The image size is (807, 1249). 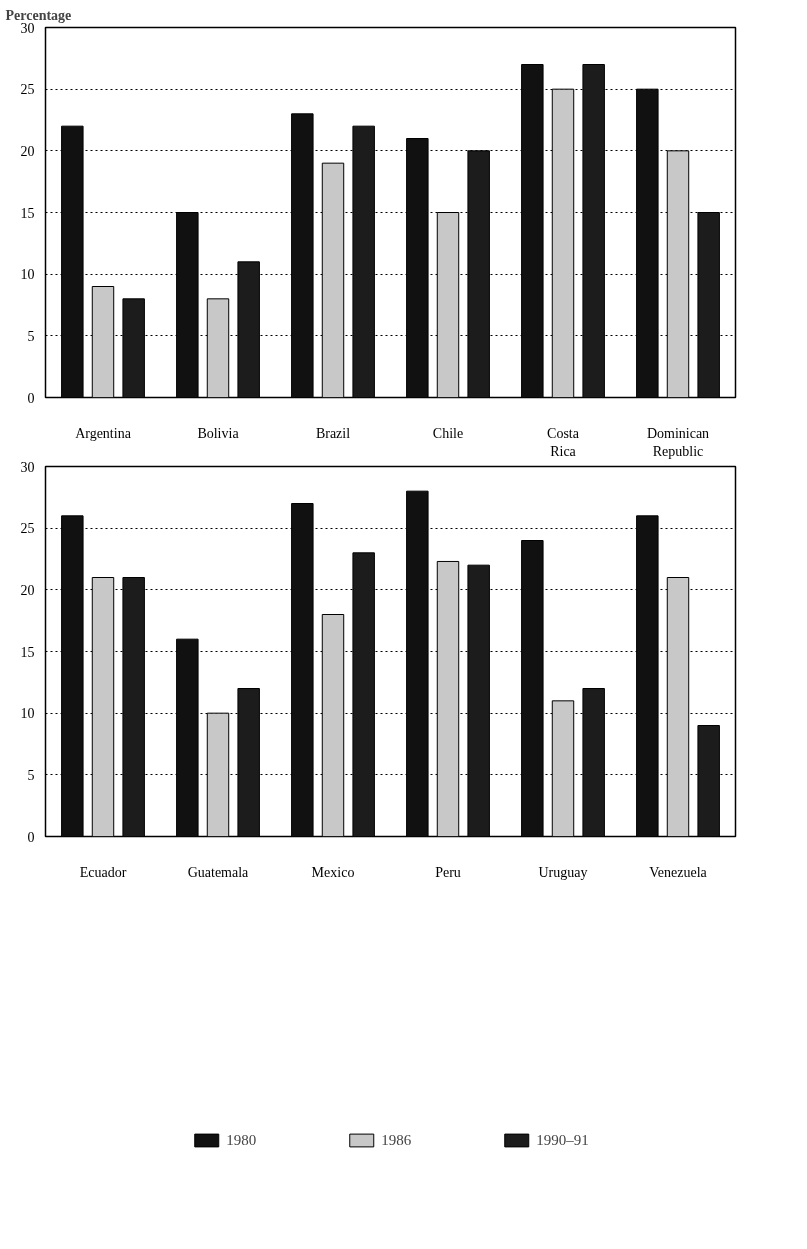 I want to click on x-tick-label: Ecuador, so click(x=103, y=872).